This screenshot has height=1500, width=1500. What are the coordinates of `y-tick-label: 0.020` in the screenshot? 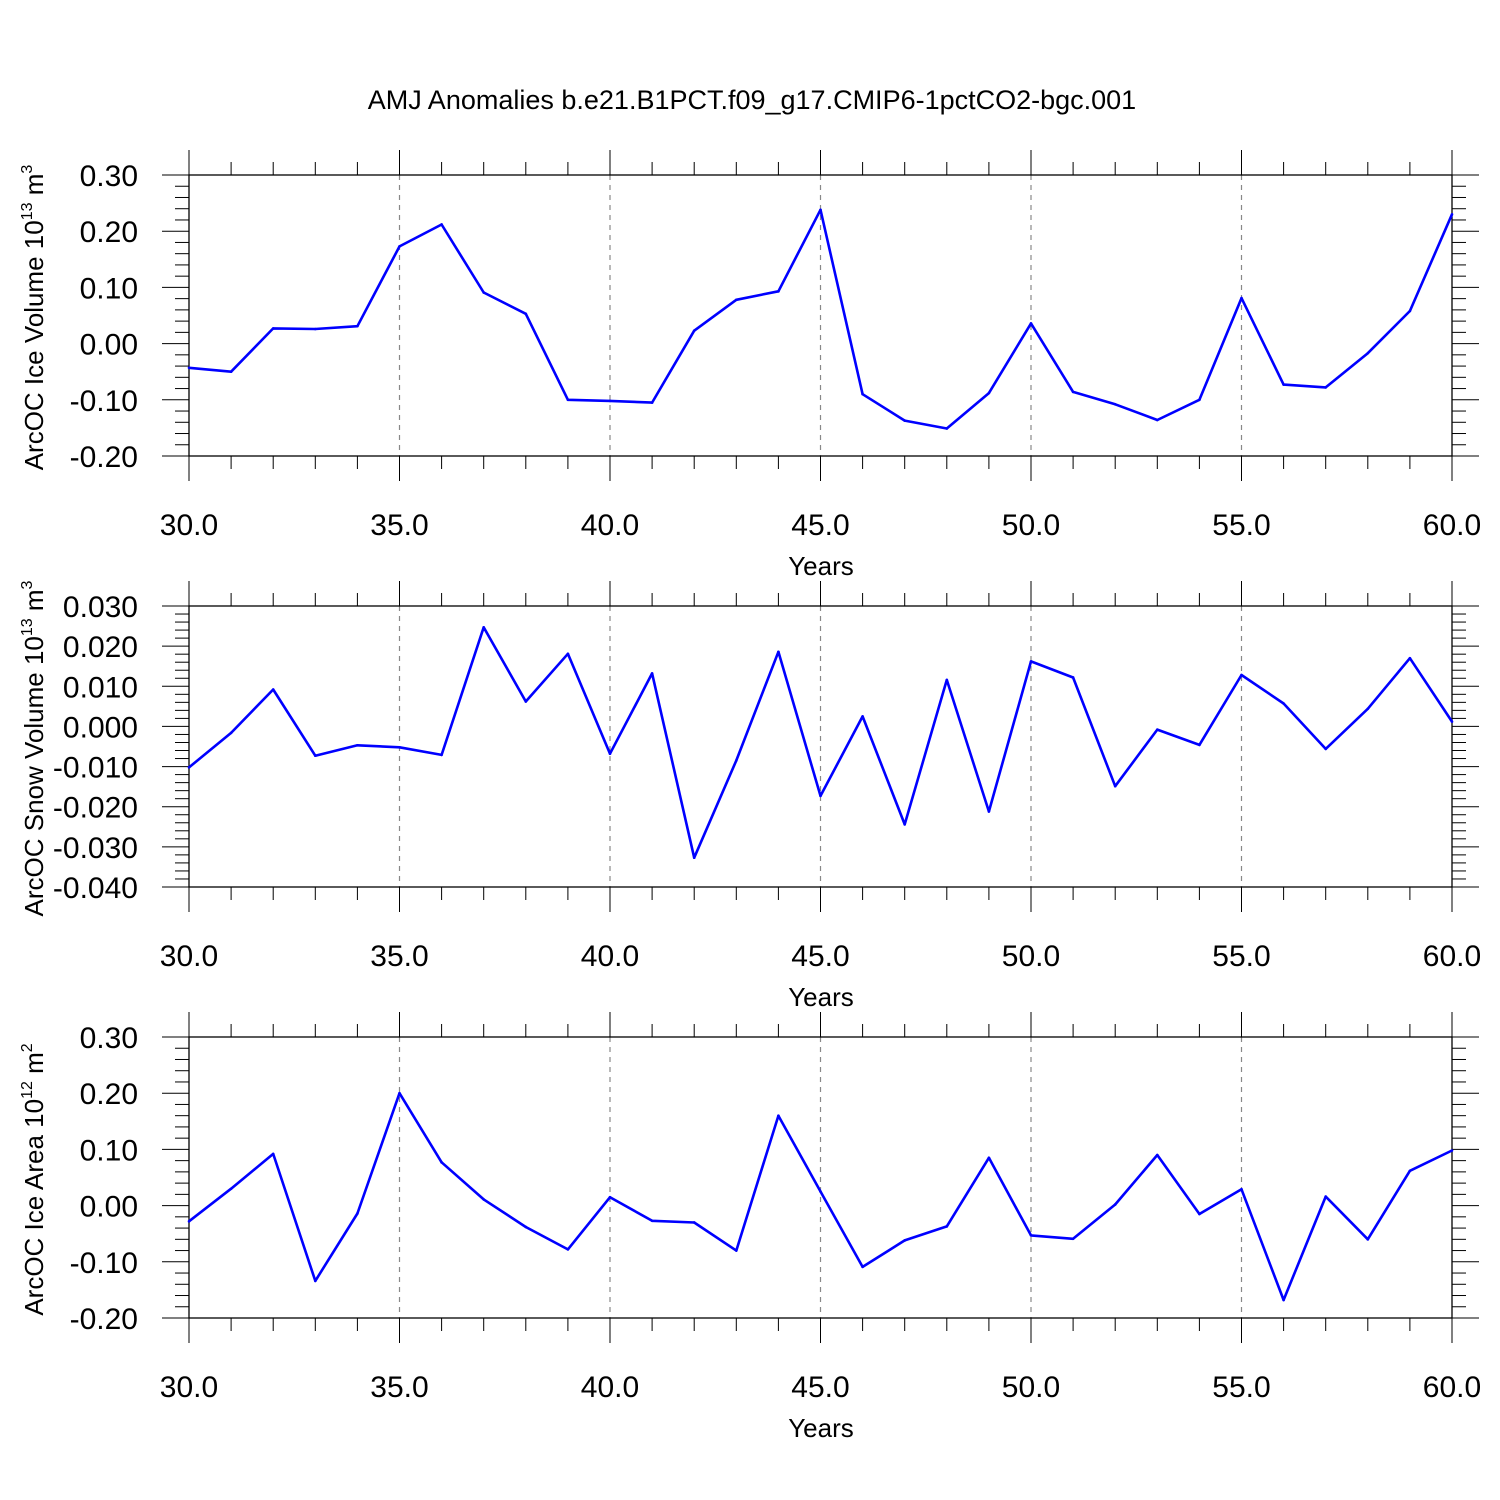 It's located at (100, 647).